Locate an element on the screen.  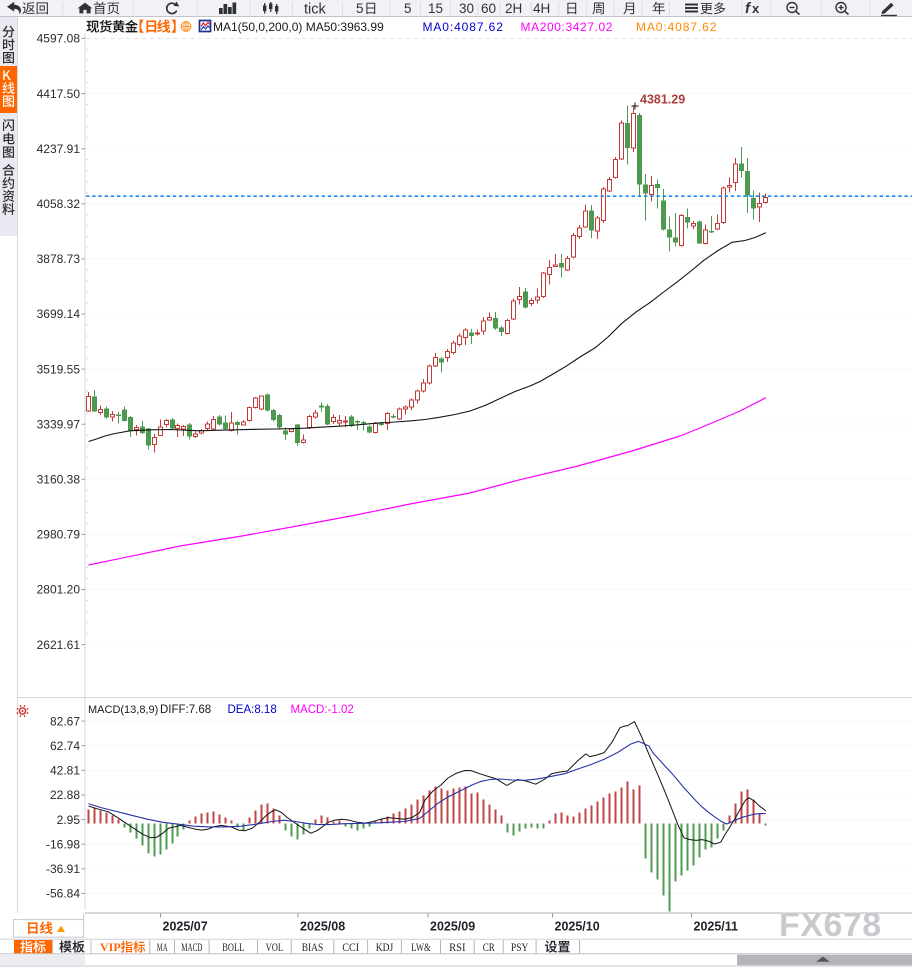
svg-text: -36.91 is located at coordinates (63, 869).